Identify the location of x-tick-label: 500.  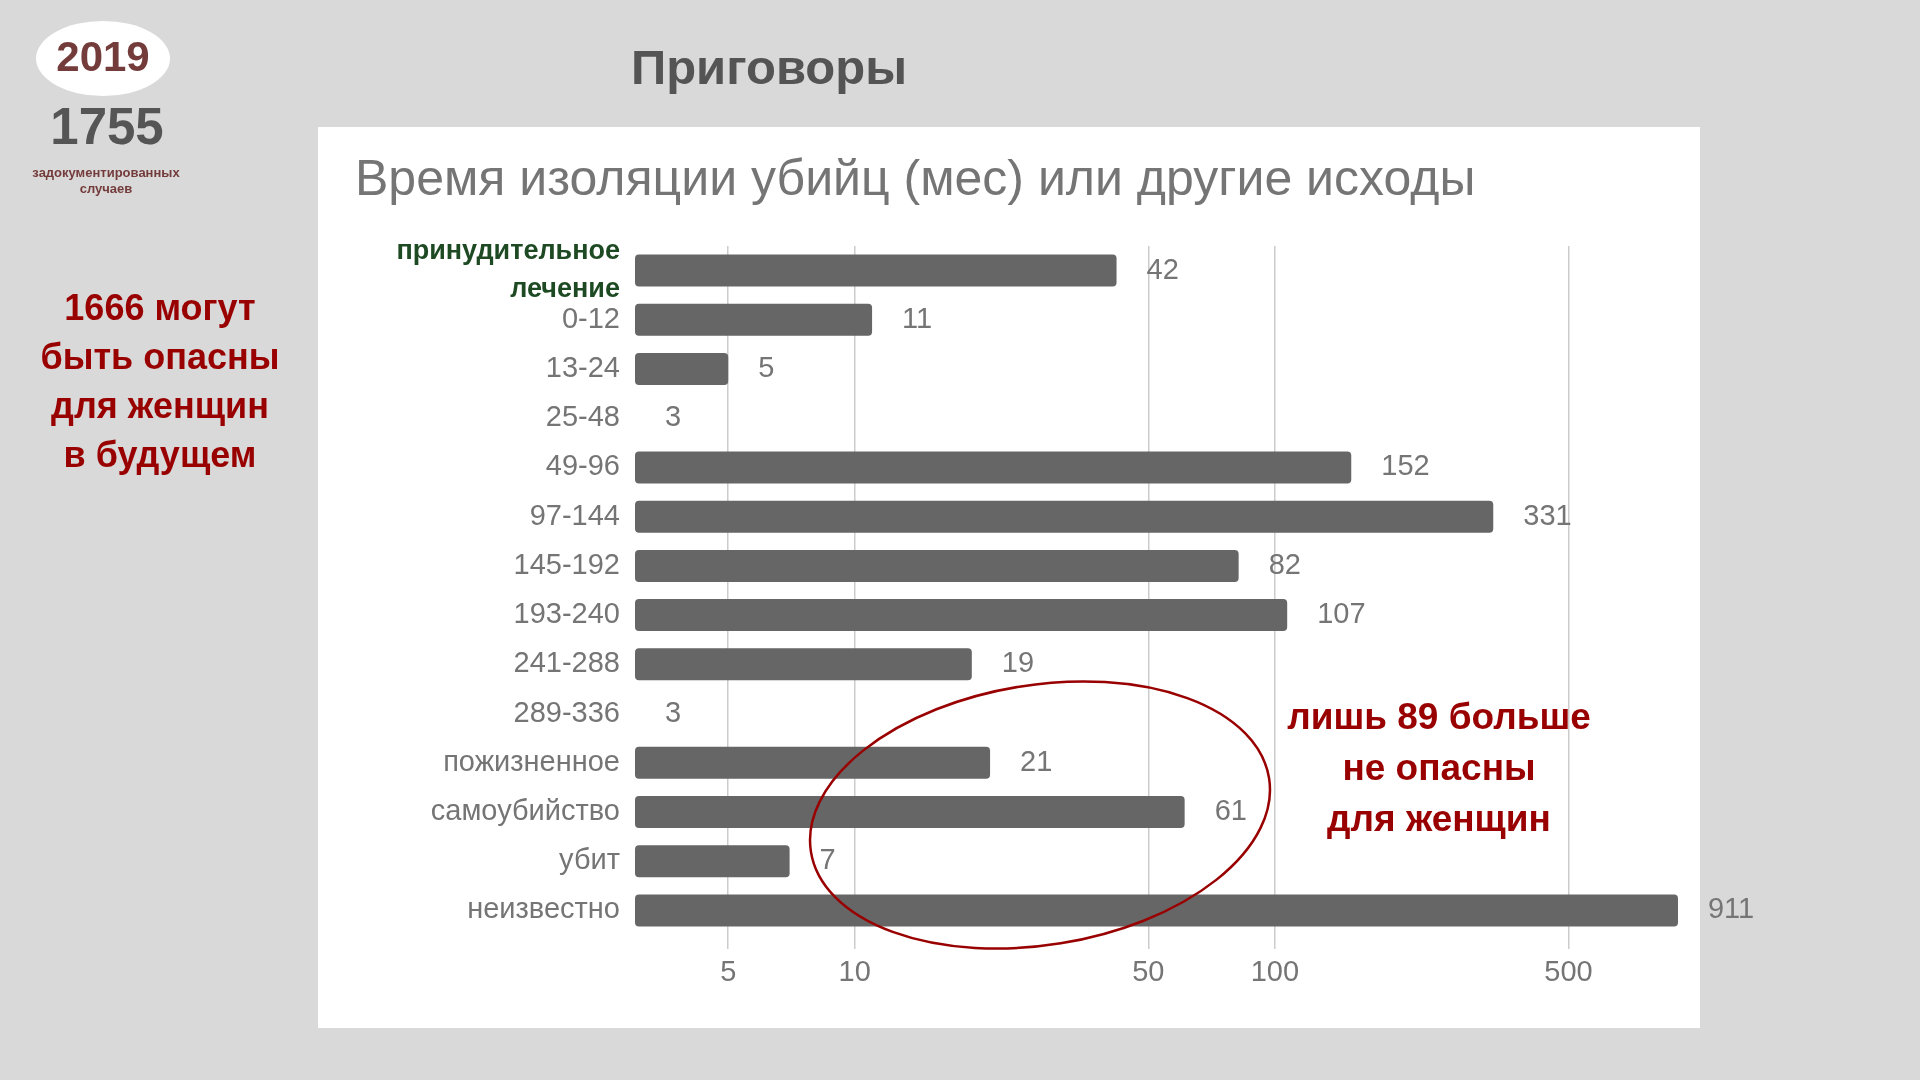
(1568, 971).